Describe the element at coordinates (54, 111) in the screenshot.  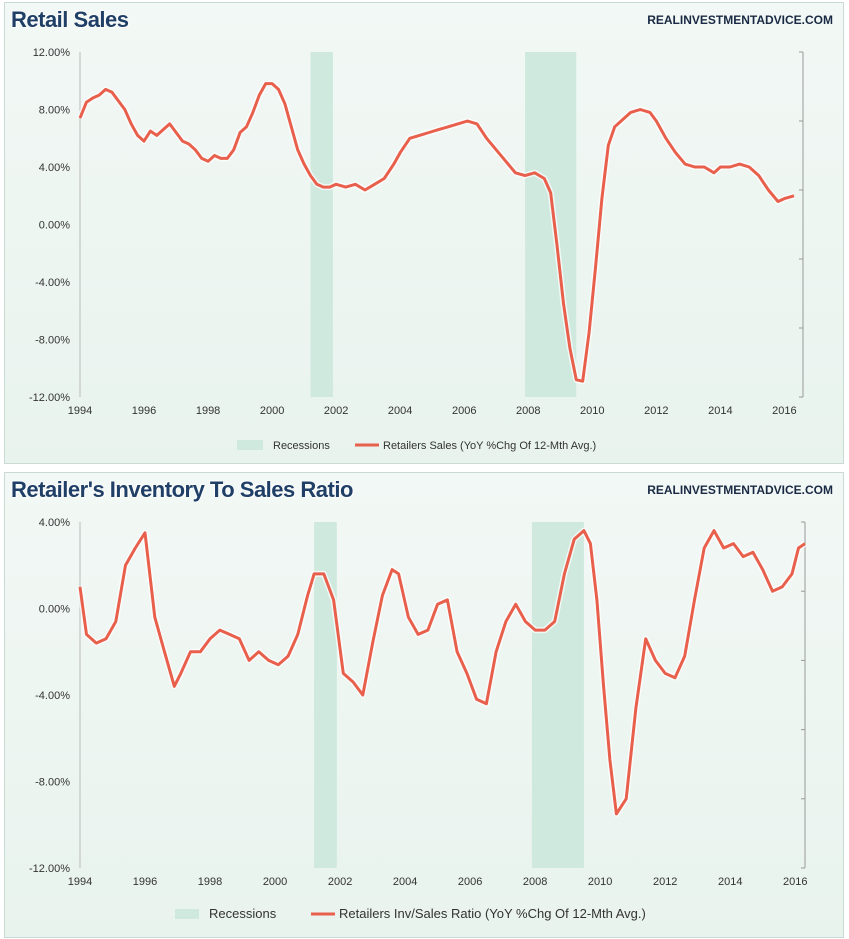
I see `y-tick-label: 8.00%` at that location.